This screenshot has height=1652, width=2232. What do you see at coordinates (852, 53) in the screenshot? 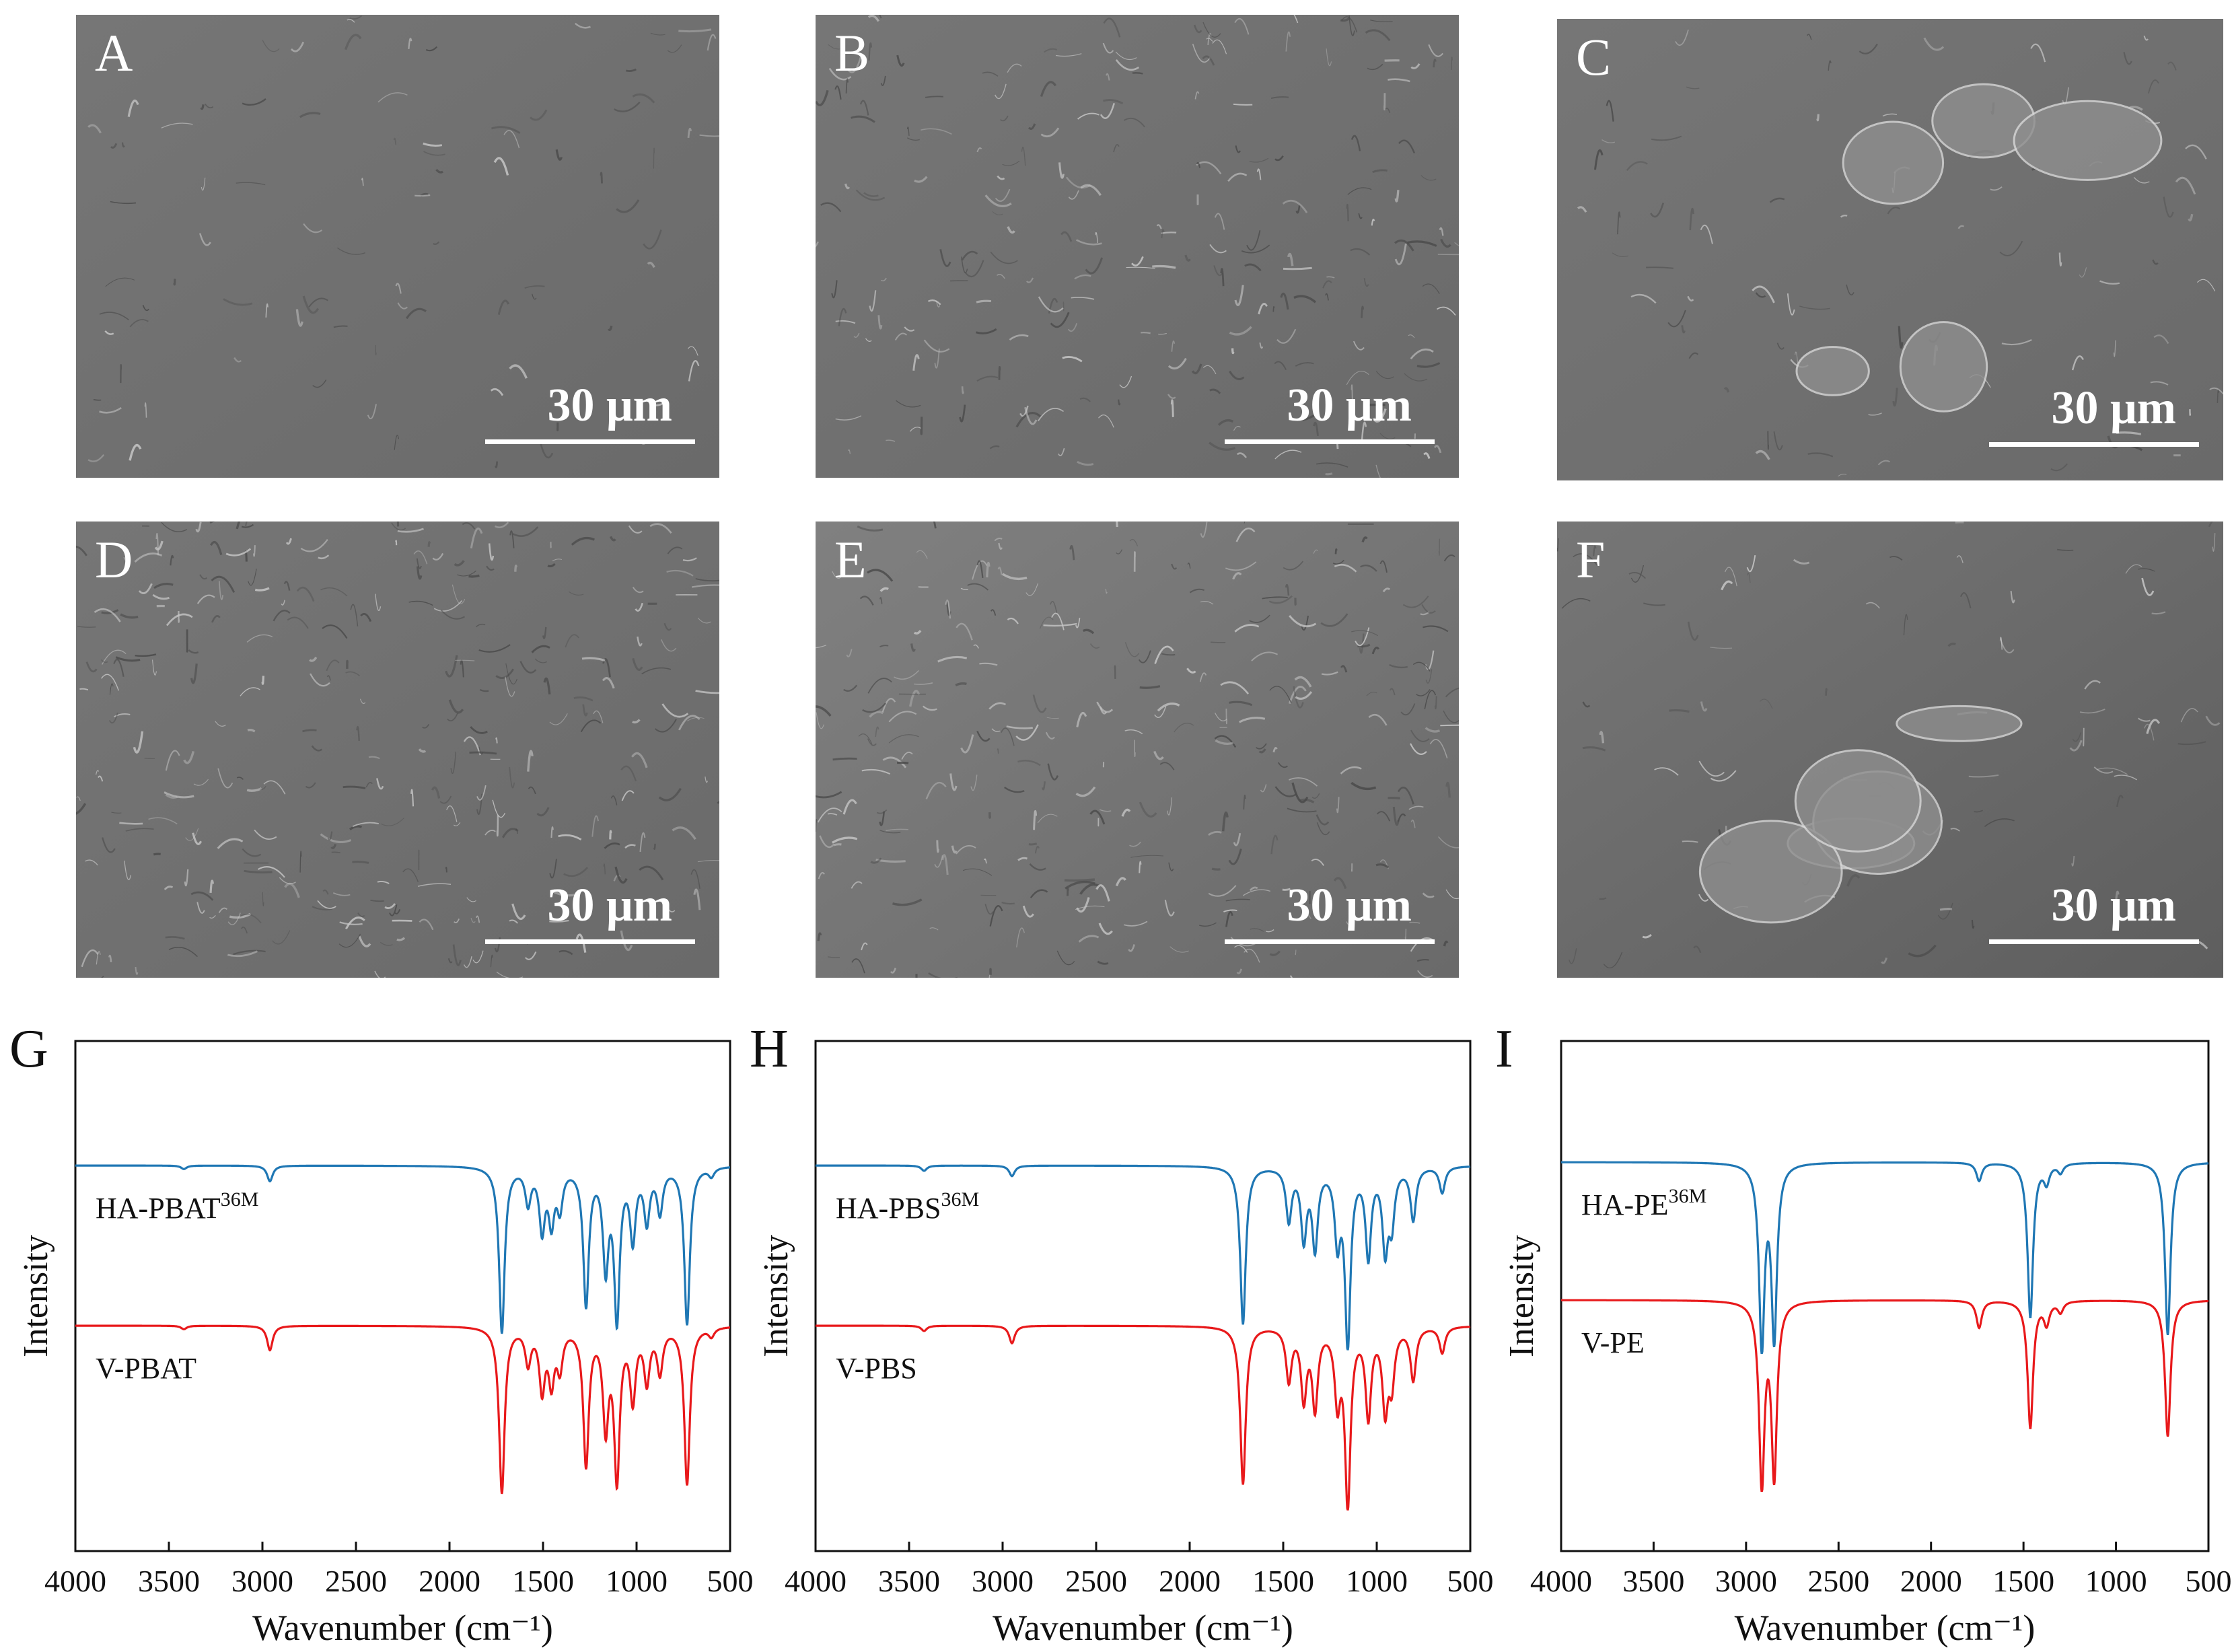
I see `sem-panel-label: B` at bounding box center [852, 53].